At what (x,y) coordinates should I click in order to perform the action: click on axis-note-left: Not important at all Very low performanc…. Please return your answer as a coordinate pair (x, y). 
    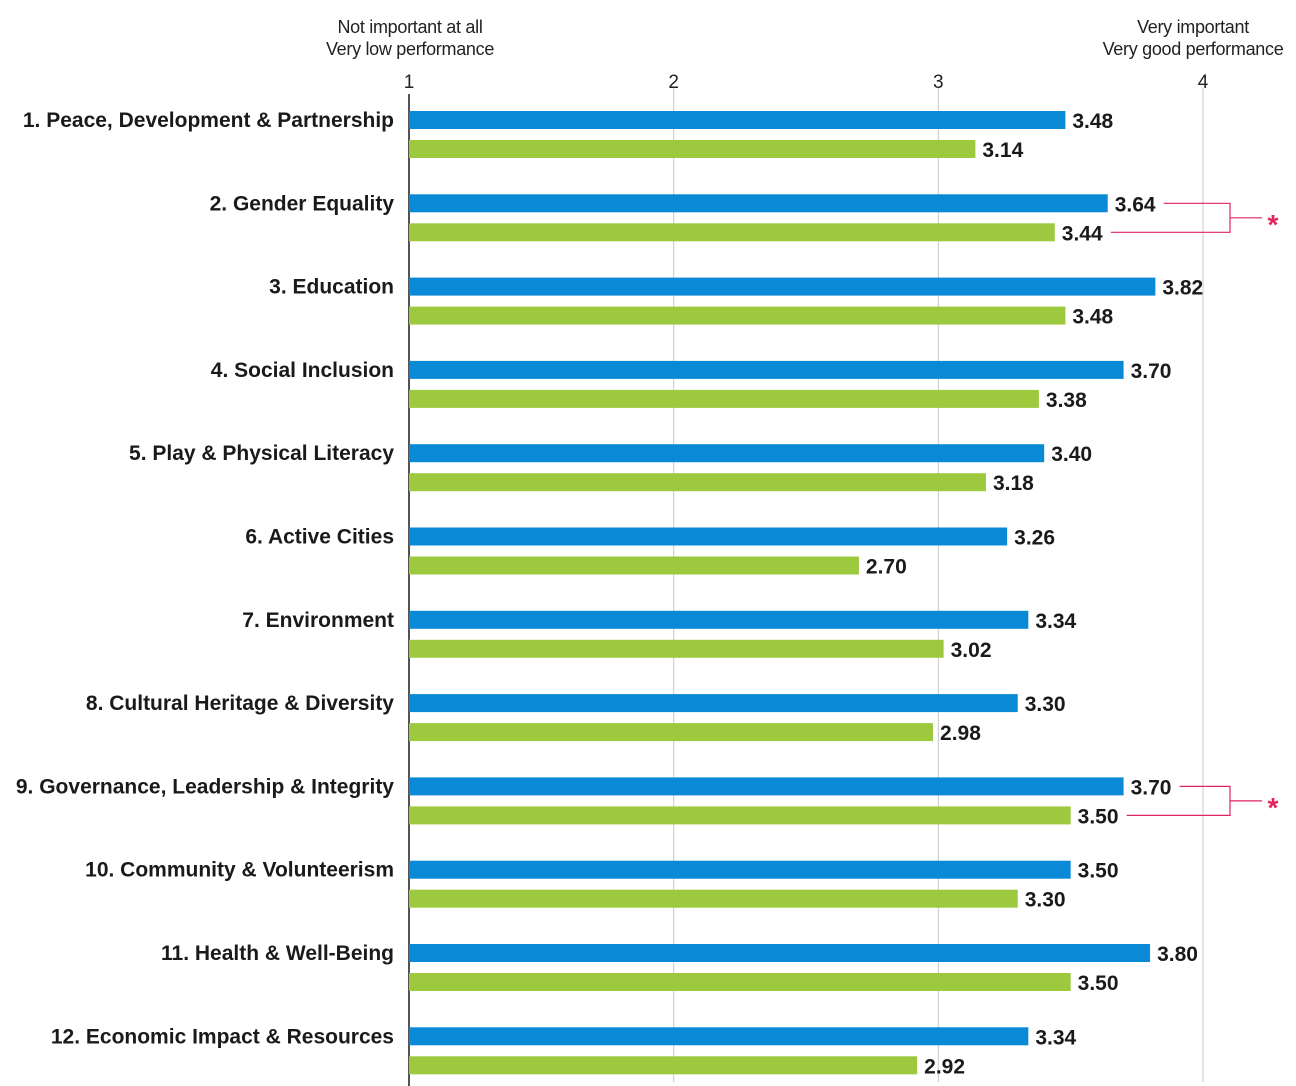
    Looking at the image, I should click on (410, 38).